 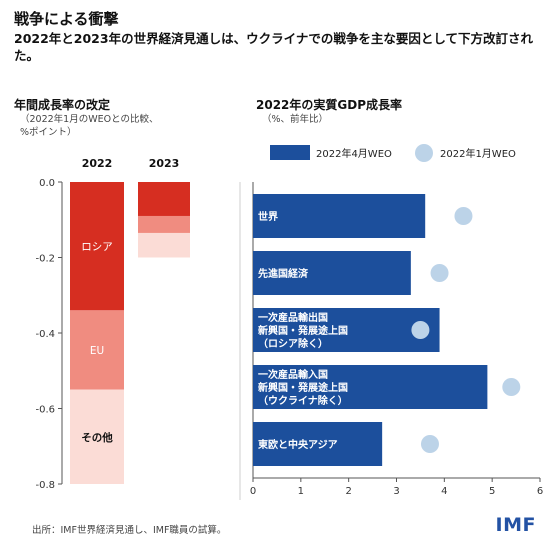 What do you see at coordinates (129, 530) in the screenshot?
I see `source-note: 出所：IMF世界経済見通し、IMF職員の試算。` at bounding box center [129, 530].